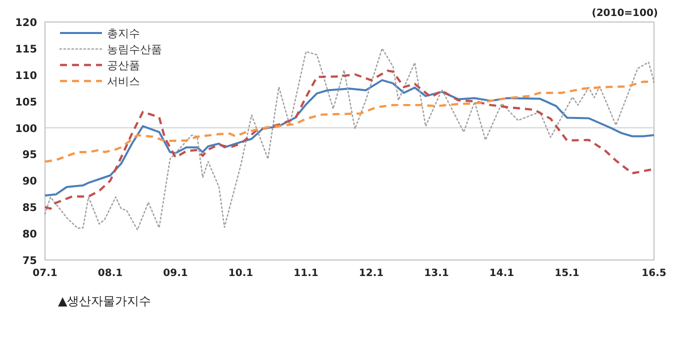 Image resolution: width=680 pixels, height=347 pixels. I want to click on x-tick-label: 11.1, so click(306, 273).